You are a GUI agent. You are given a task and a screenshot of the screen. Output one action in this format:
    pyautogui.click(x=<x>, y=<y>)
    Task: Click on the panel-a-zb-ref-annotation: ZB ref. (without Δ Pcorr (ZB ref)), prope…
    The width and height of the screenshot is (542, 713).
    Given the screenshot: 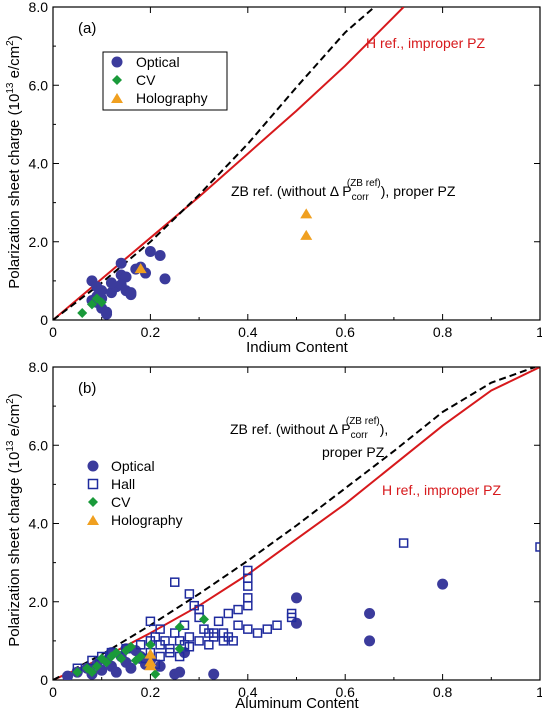 What is the action you would take?
    pyautogui.click(x=343, y=190)
    